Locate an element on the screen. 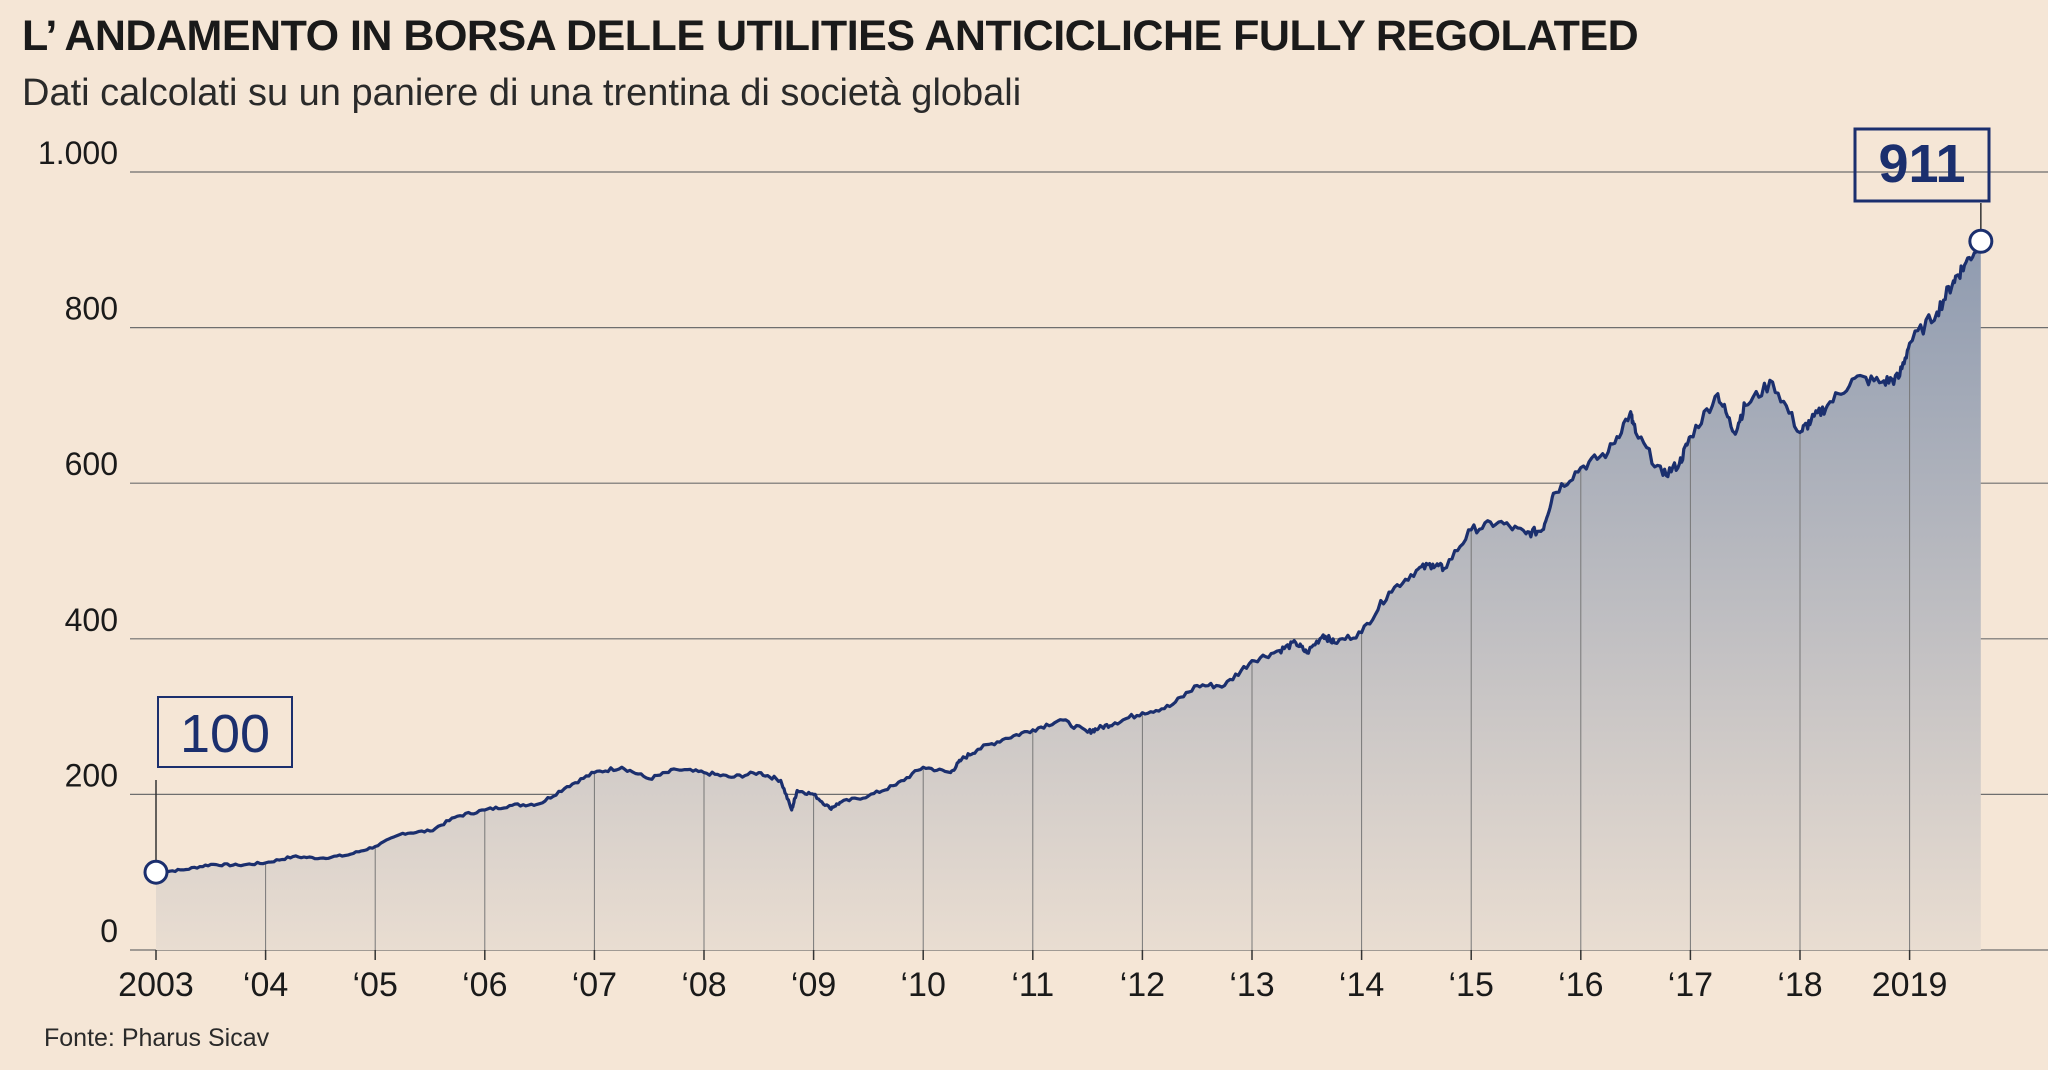  y-axis-ticks: 0 200 400 600 800 1.000 is located at coordinates (78, 542).